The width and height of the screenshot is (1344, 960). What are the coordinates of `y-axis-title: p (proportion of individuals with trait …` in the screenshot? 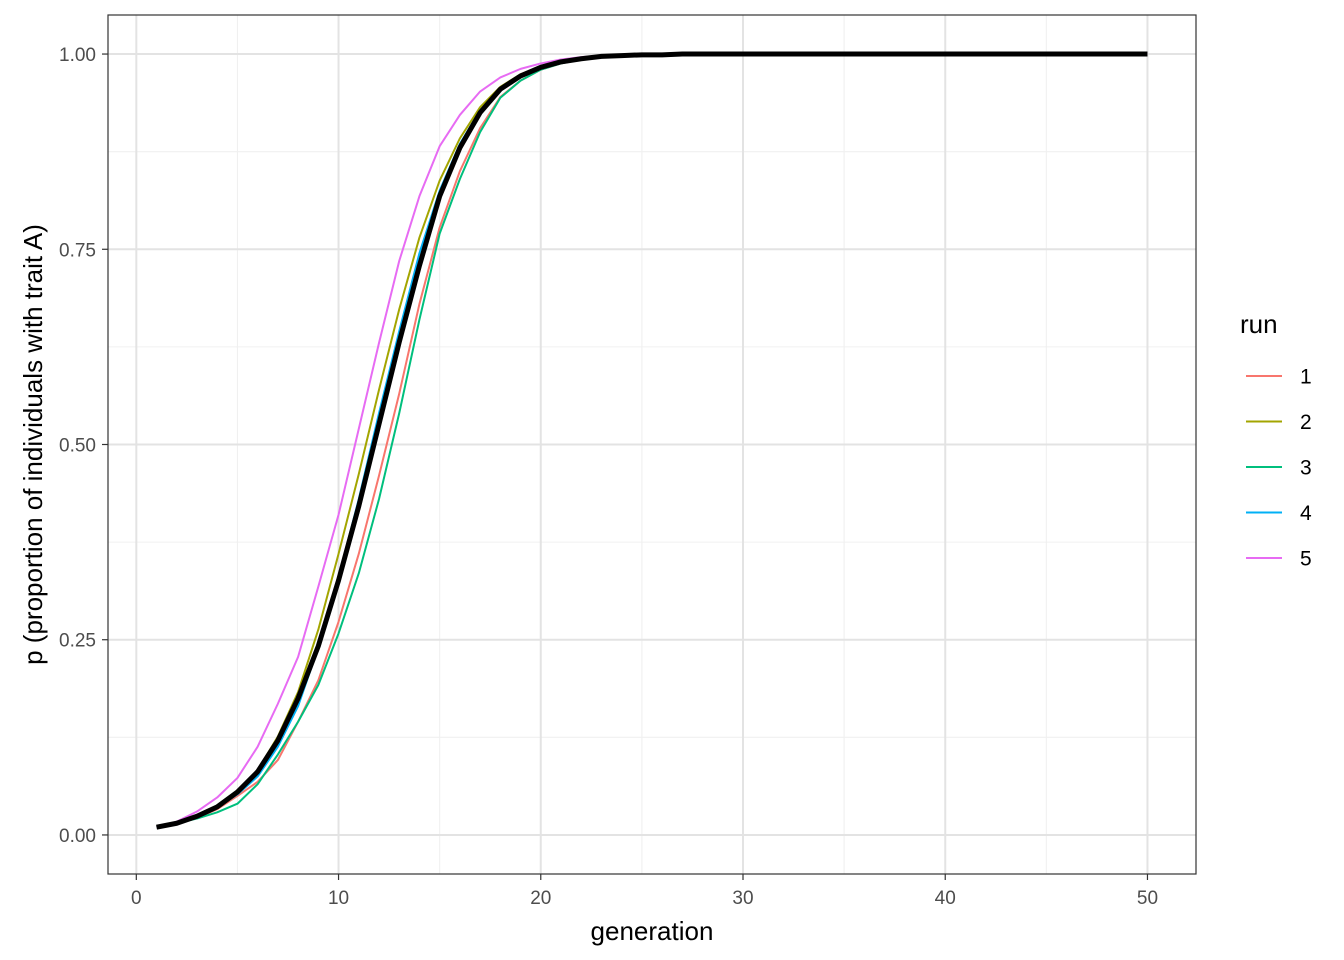 It's located at (33, 444).